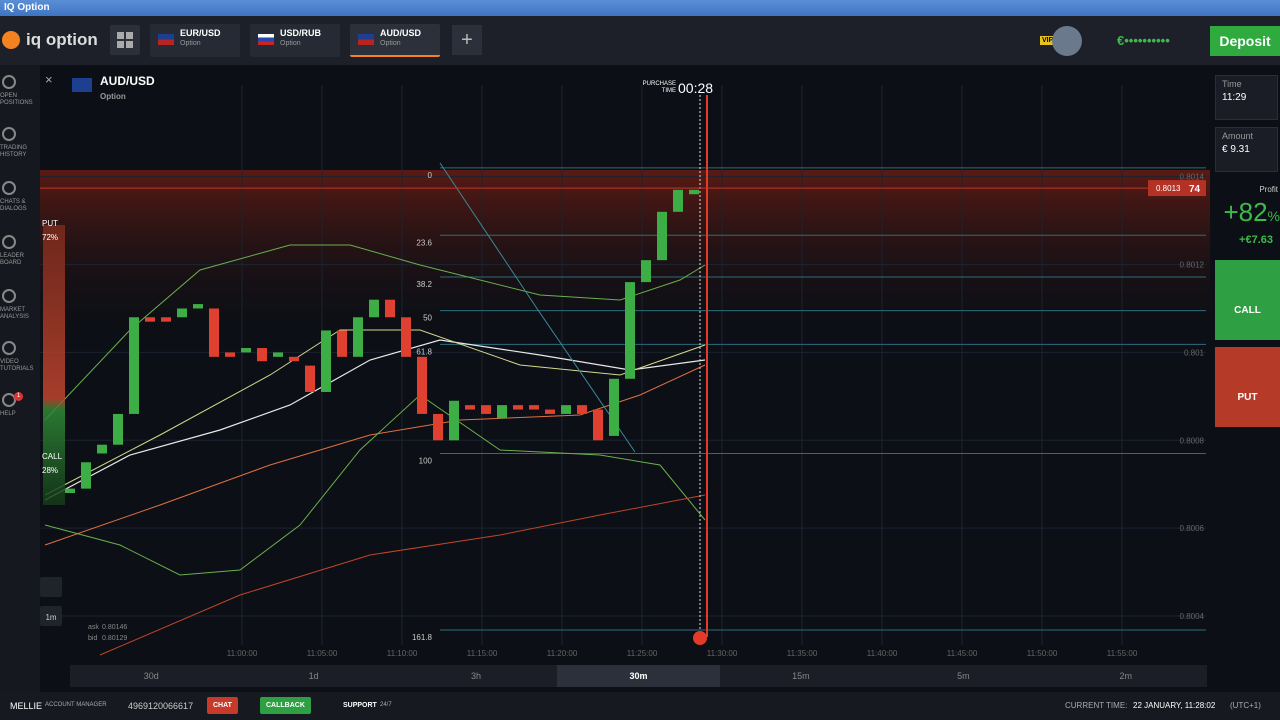  Describe the element at coordinates (222, 705) in the screenshot. I see `chat-button: CHAT` at that location.